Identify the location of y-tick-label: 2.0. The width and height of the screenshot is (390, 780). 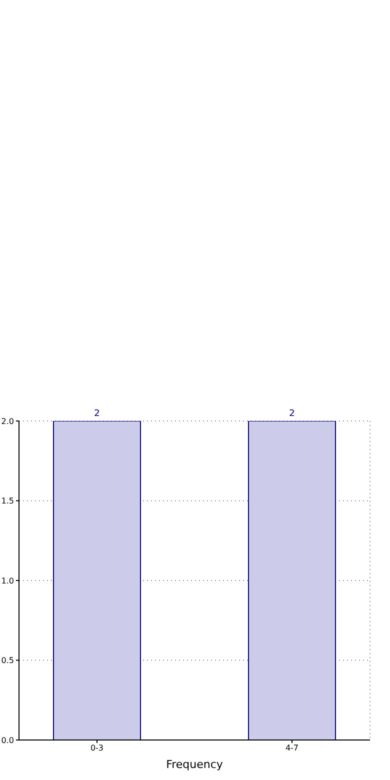
(7, 421).